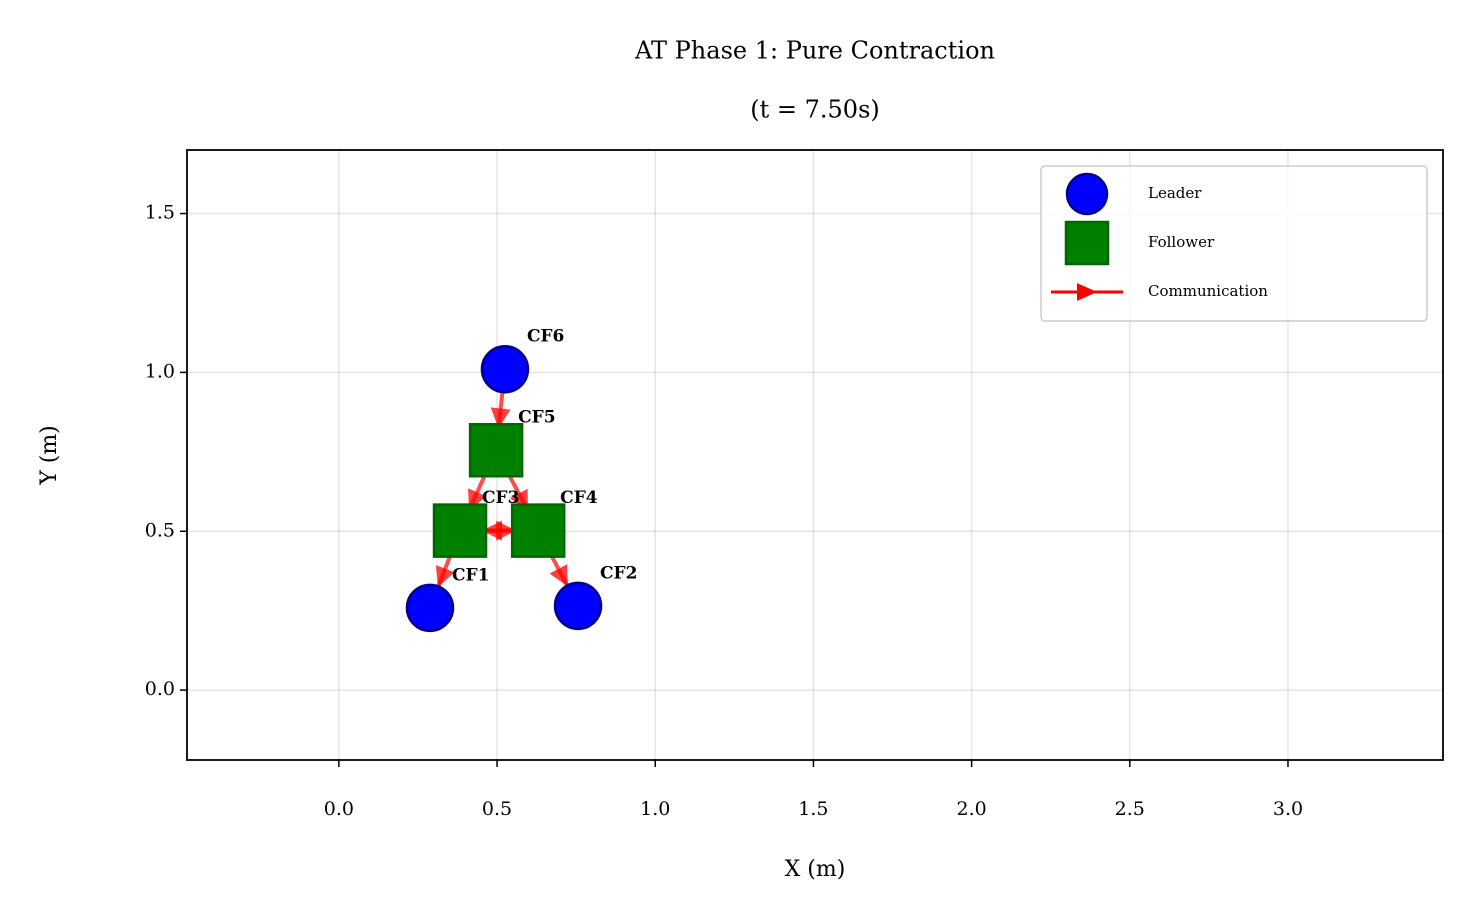 The image size is (1473, 924). What do you see at coordinates (618, 573) in the screenshot?
I see `point-label: CF2` at bounding box center [618, 573].